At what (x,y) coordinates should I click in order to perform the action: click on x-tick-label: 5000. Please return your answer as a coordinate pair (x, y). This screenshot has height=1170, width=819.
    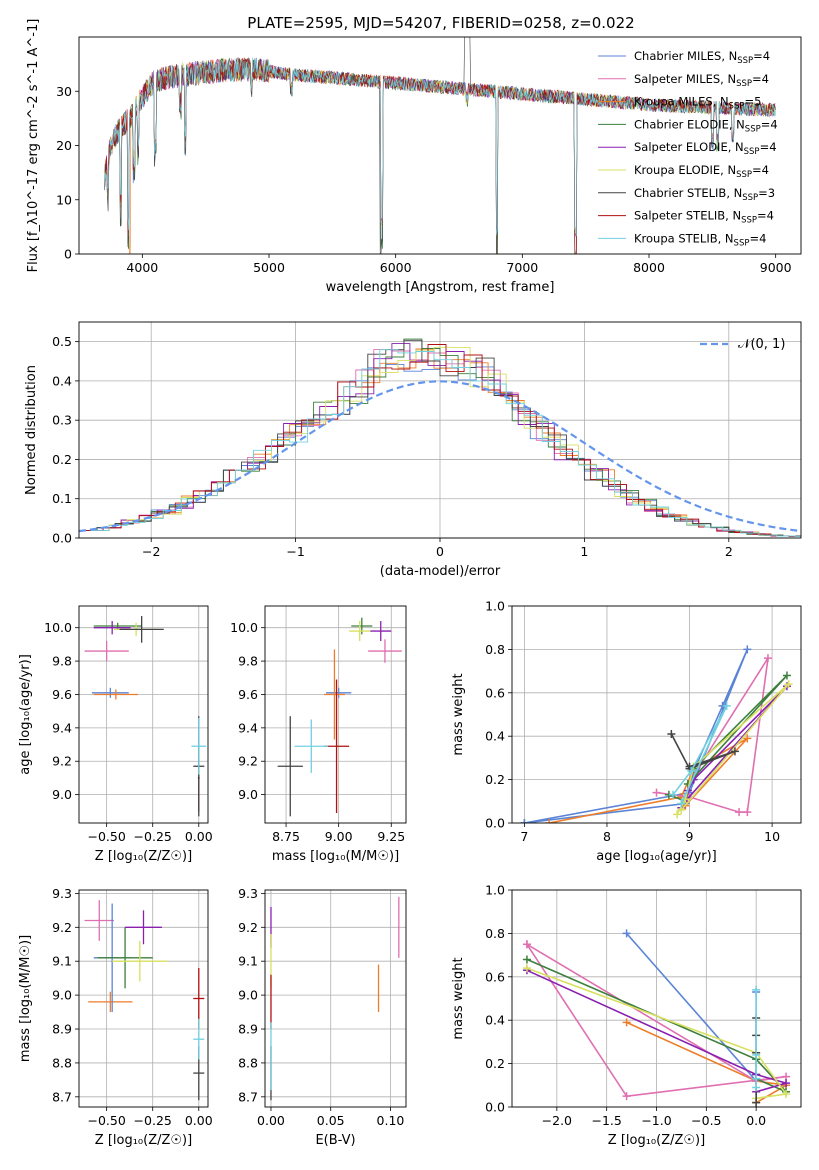
    Looking at the image, I should click on (269, 267).